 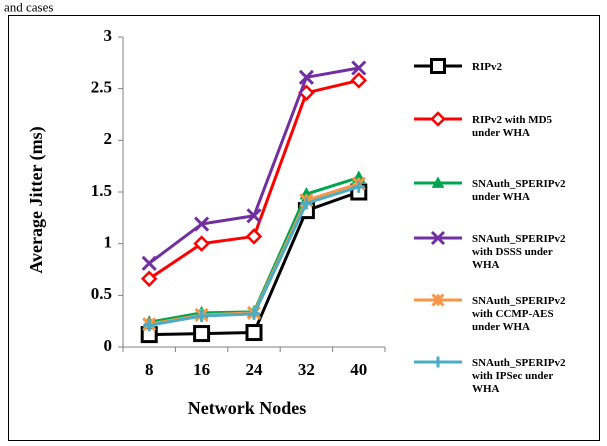 I want to click on y-tick-label: 0.5, so click(x=101, y=293).